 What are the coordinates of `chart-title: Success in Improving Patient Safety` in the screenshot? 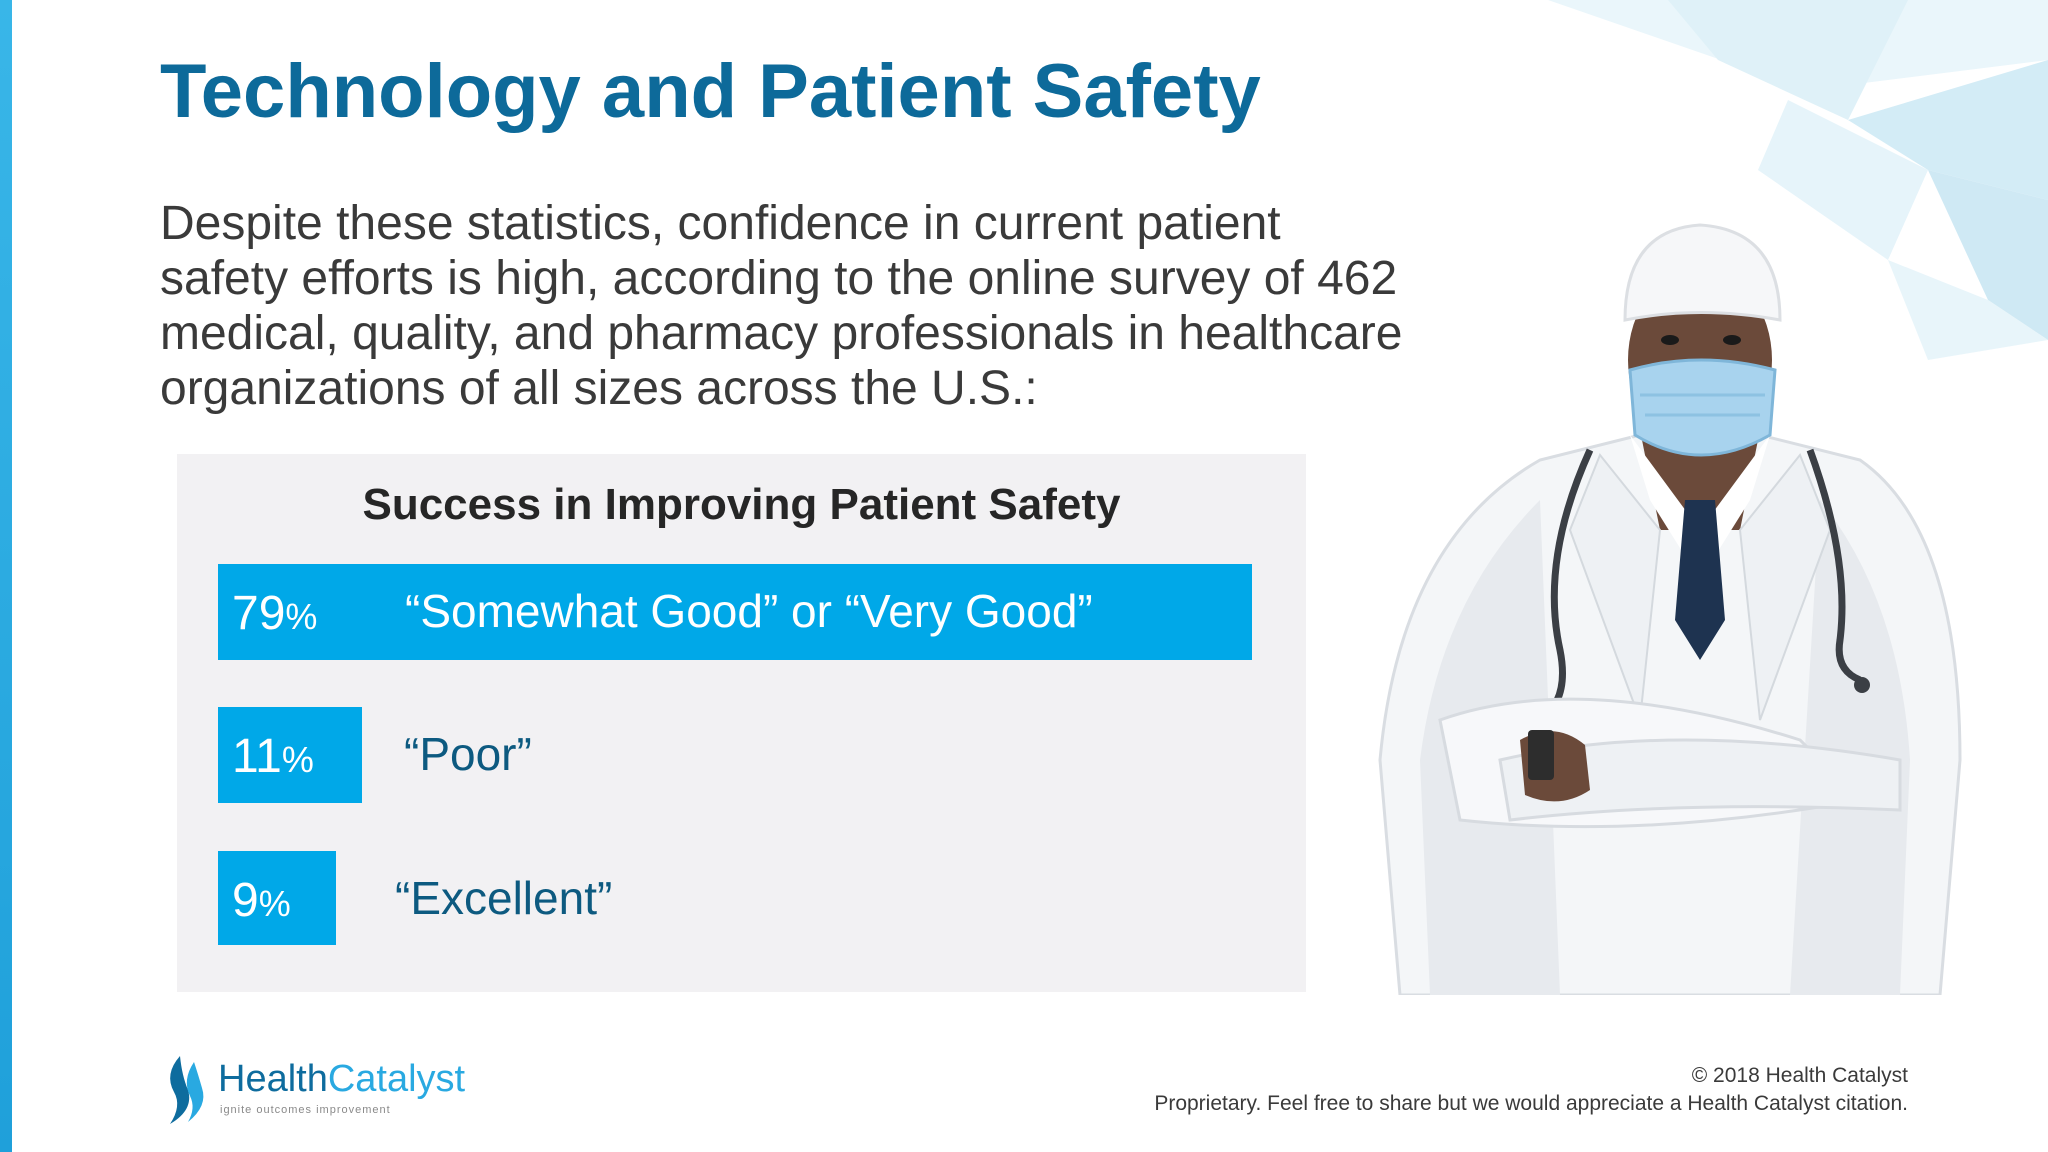 It's located at (741, 504).